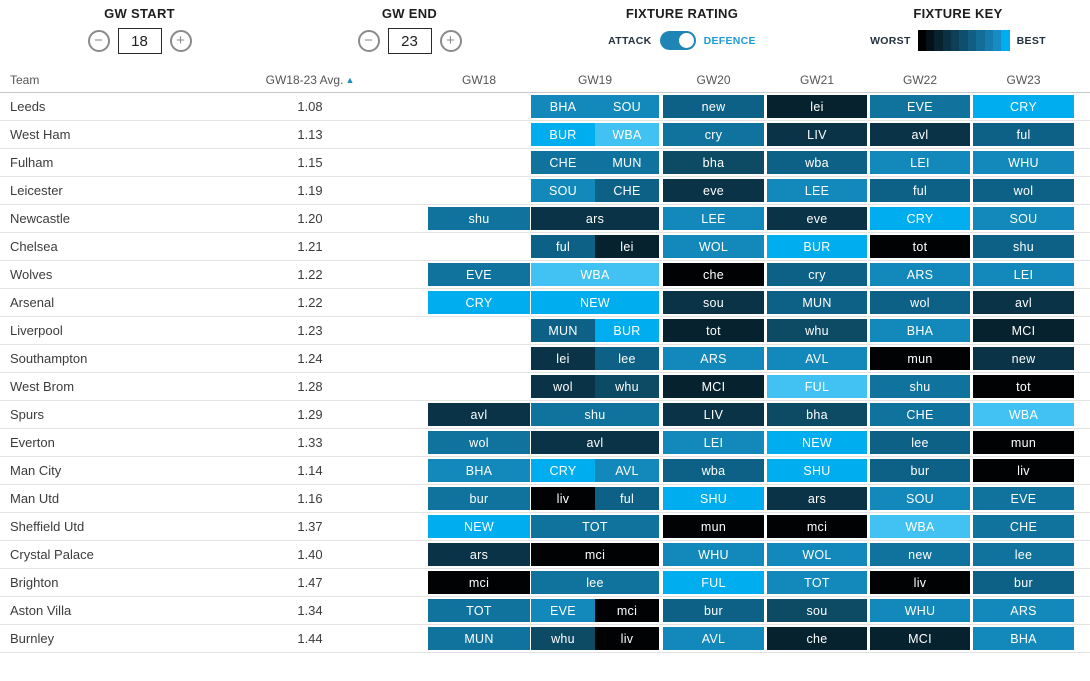 This screenshot has width=1090, height=681. Describe the element at coordinates (920, 218) in the screenshot. I see `gw-cell-group: CRY` at that location.